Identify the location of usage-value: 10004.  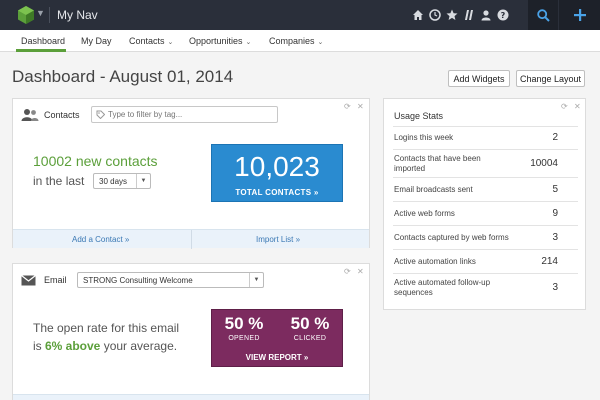
(544, 163).